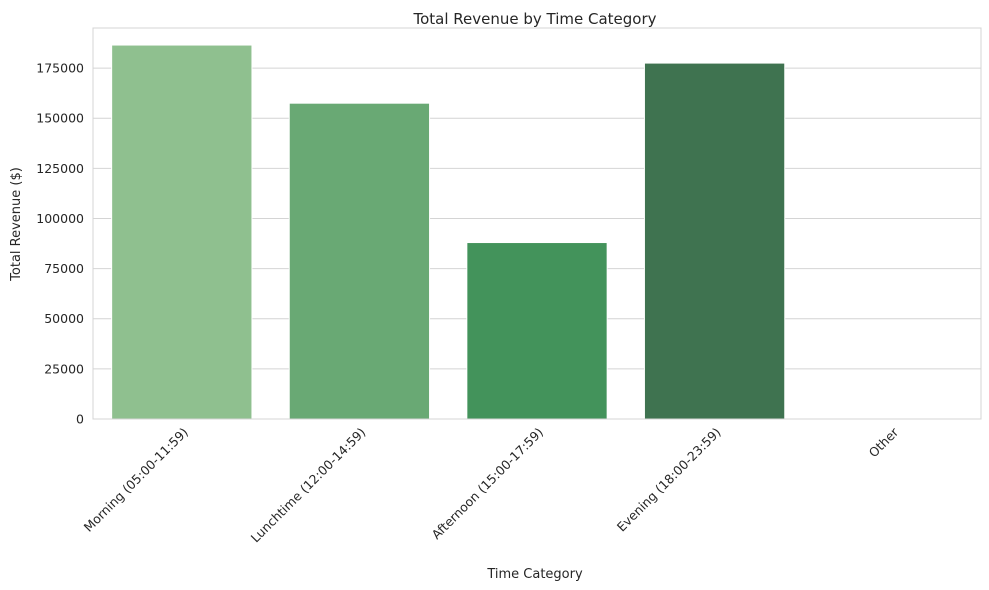 Image resolution: width=989 pixels, height=590 pixels. Describe the element at coordinates (60, 168) in the screenshot. I see `y-tick-label: 125000` at that location.